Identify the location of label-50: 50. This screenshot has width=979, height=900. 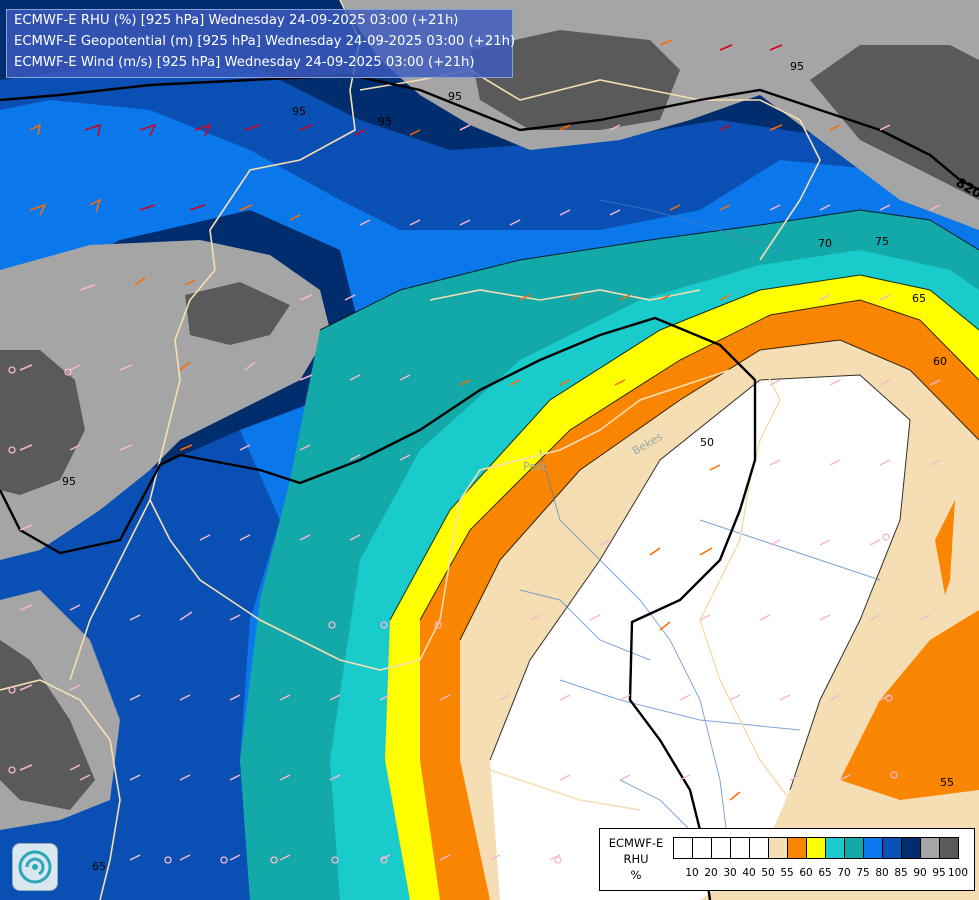
(707, 442).